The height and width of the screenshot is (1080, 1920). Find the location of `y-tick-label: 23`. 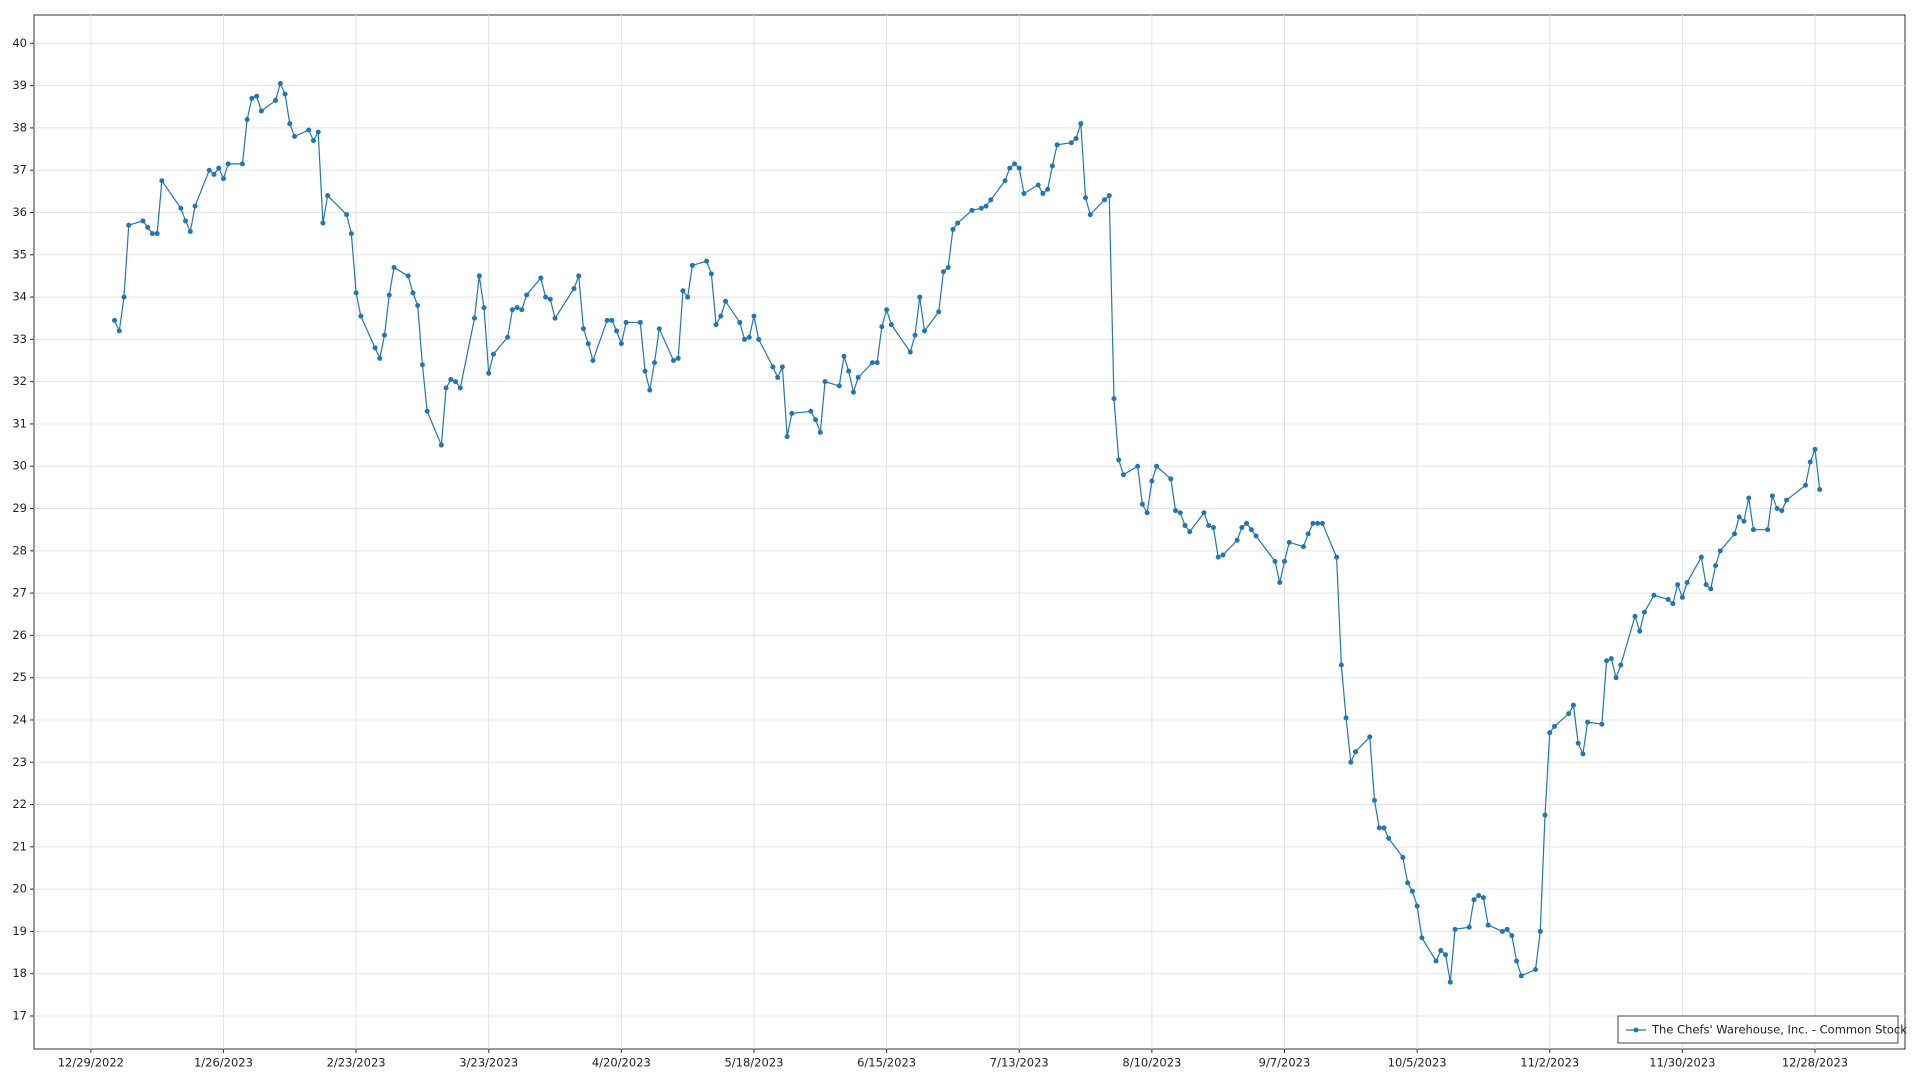

y-tick-label: 23 is located at coordinates (19, 762).